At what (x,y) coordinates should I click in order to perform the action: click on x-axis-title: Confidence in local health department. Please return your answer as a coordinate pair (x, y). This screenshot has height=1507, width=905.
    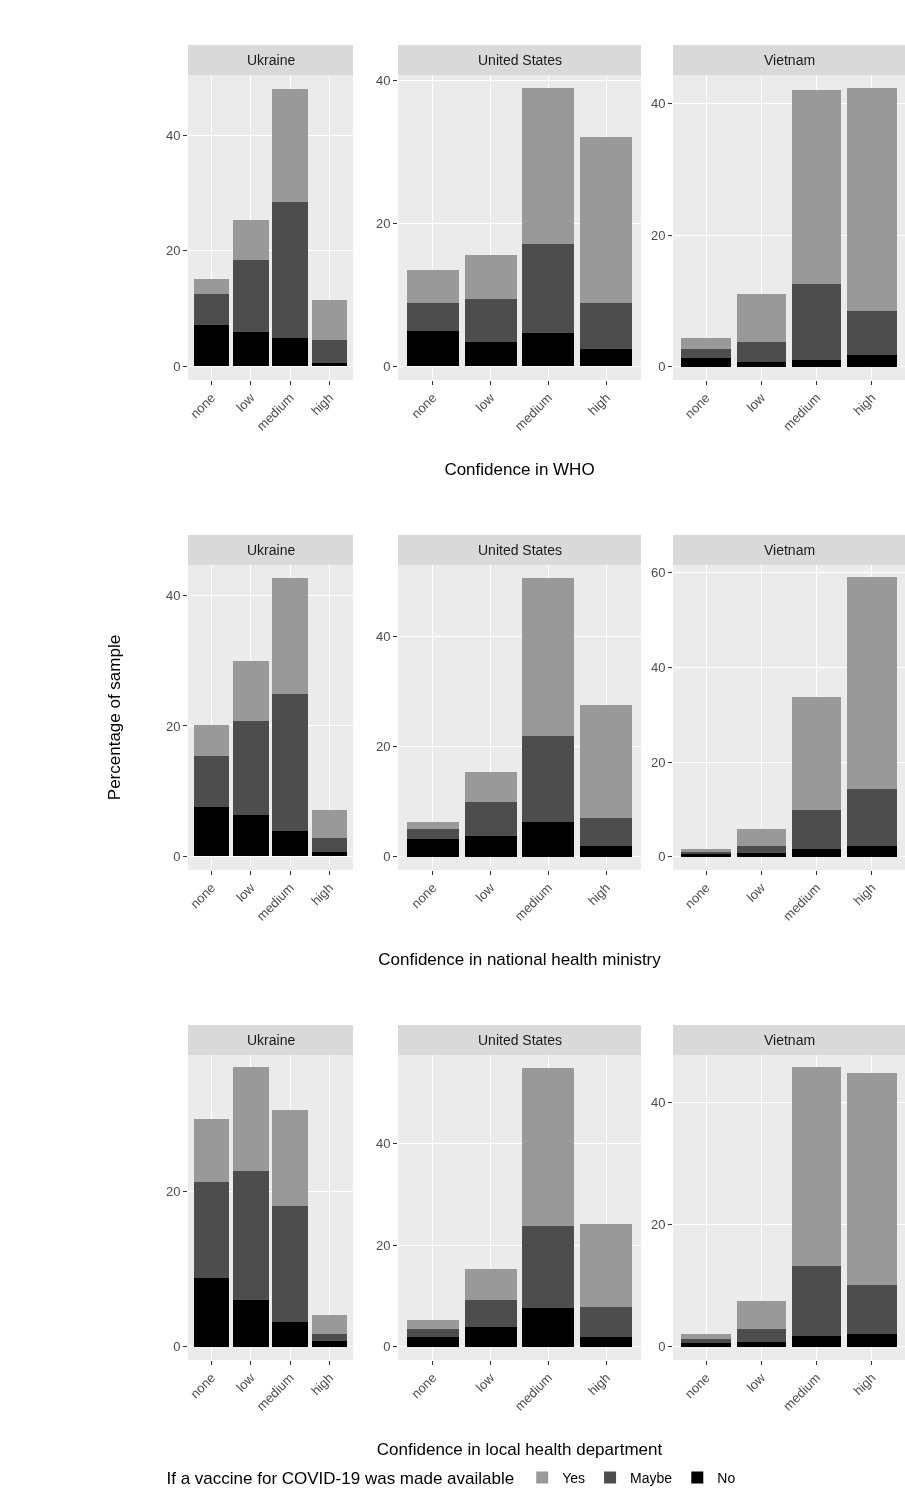
    Looking at the image, I should click on (519, 1449).